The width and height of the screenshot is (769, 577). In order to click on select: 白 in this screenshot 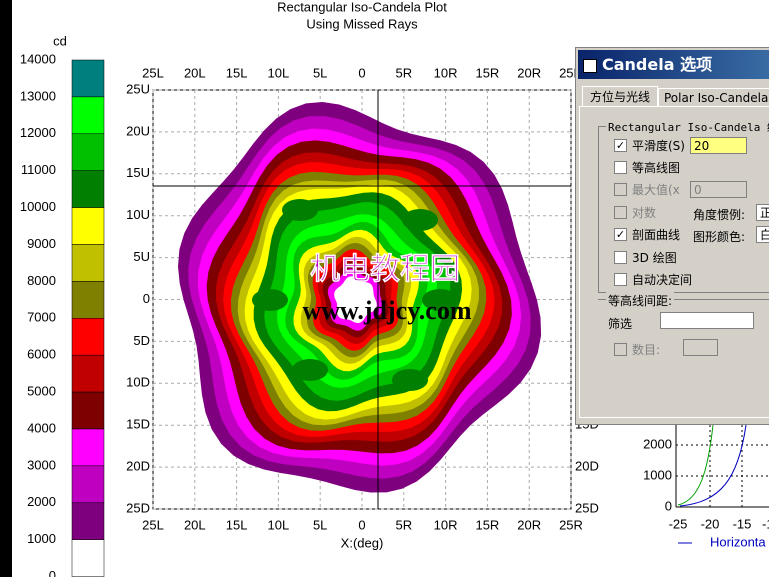, I will do `click(762, 234)`.